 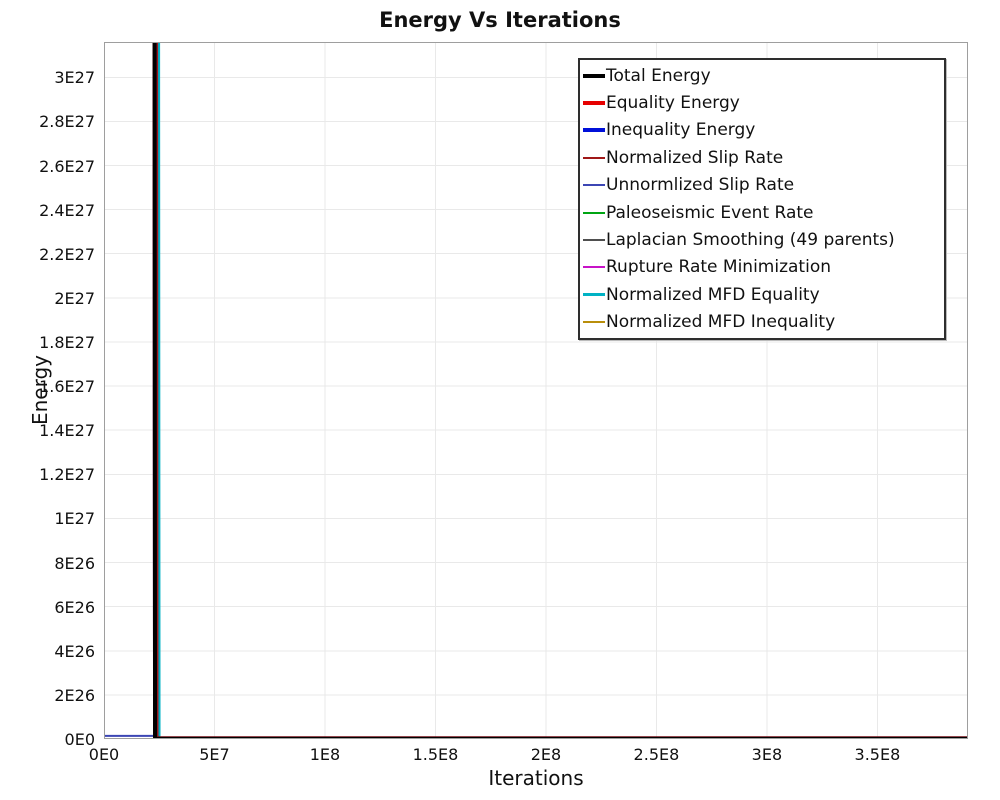 What do you see at coordinates (546, 754) in the screenshot?
I see `x-tick-label: 2E8` at bounding box center [546, 754].